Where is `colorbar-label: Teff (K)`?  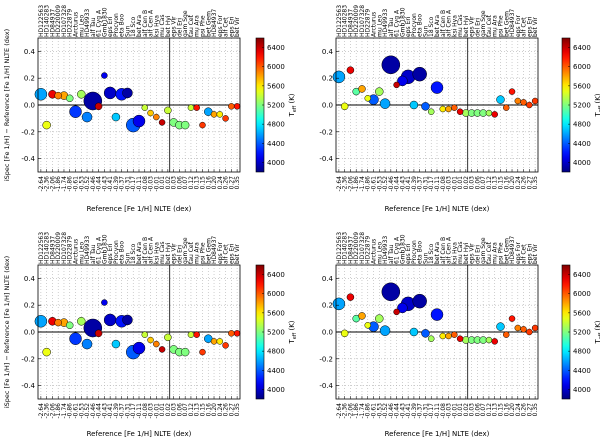 colorbar-label: Teff (K) is located at coordinates (597, 105).